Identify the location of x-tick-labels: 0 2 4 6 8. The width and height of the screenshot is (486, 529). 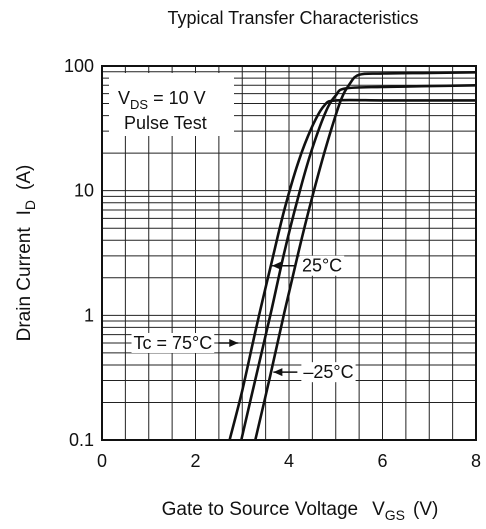
(289, 461).